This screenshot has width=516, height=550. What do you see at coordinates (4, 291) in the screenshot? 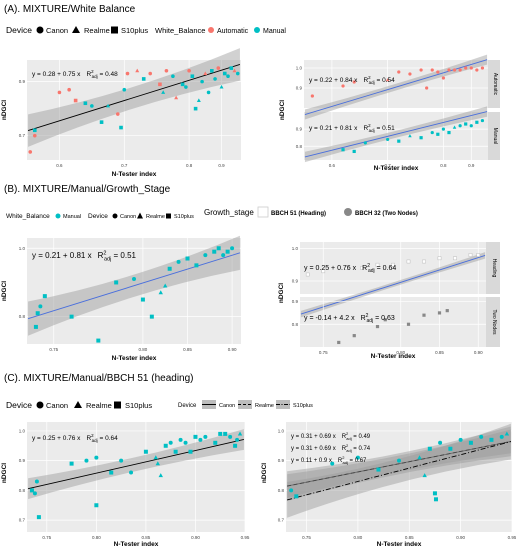
I see `panel-b-left-ylabel: nDGCI` at bounding box center [4, 291].